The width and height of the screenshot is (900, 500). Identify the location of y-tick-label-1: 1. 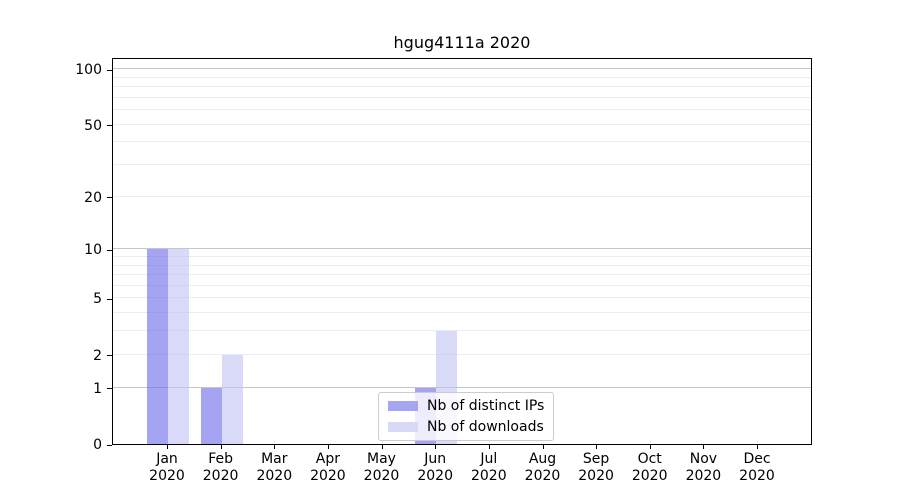
(97, 388).